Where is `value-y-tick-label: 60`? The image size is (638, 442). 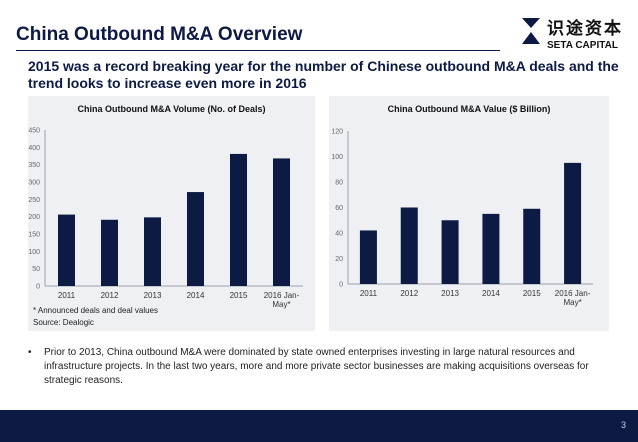
value-y-tick-label: 60 is located at coordinates (339, 208).